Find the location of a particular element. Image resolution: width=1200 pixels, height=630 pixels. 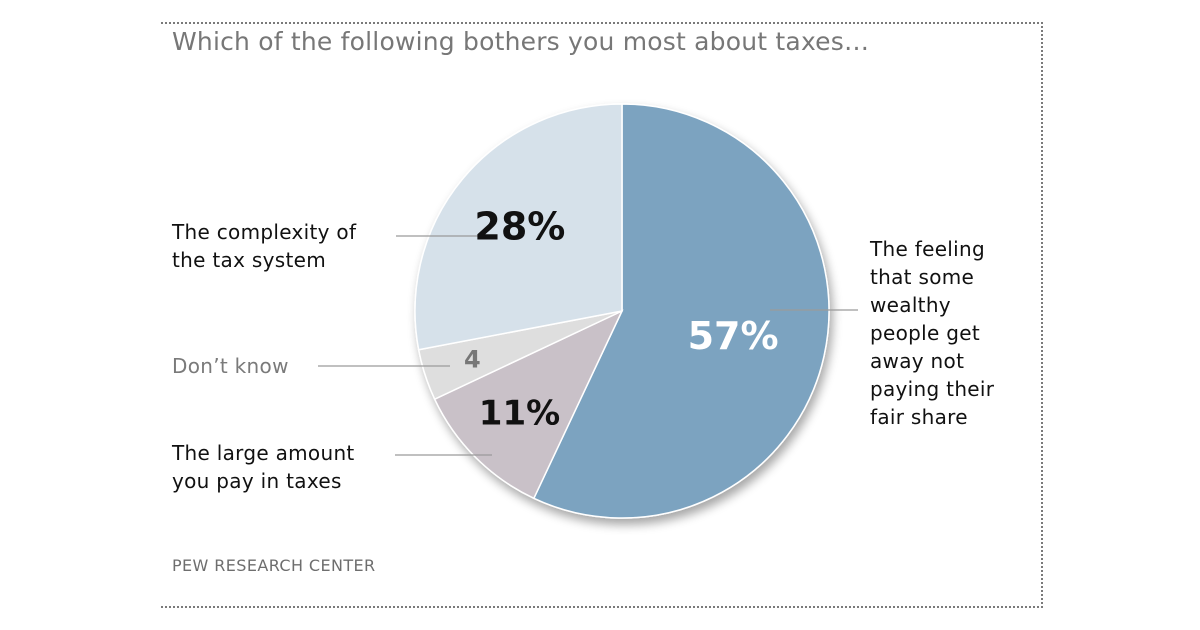

value-label-complexity: 28% is located at coordinates (519, 227).